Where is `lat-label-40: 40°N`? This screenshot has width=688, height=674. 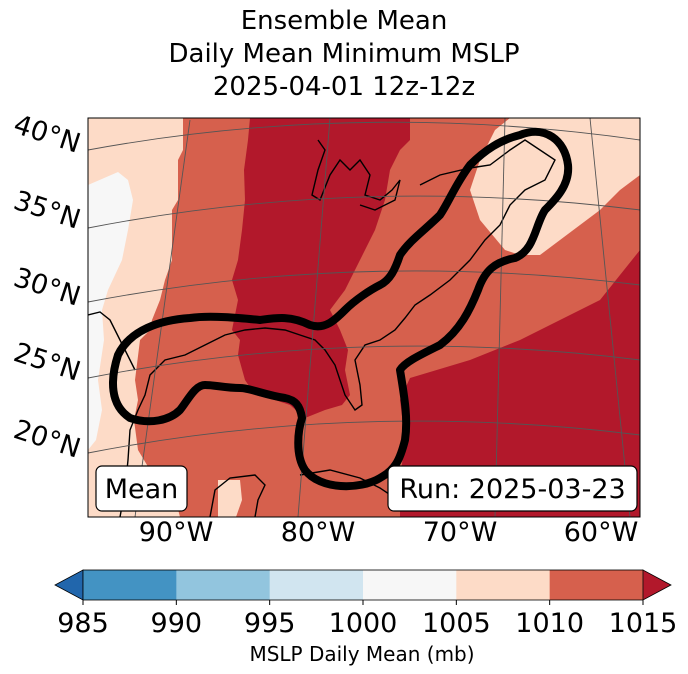
lat-label-40: 40°N is located at coordinates (47, 134).